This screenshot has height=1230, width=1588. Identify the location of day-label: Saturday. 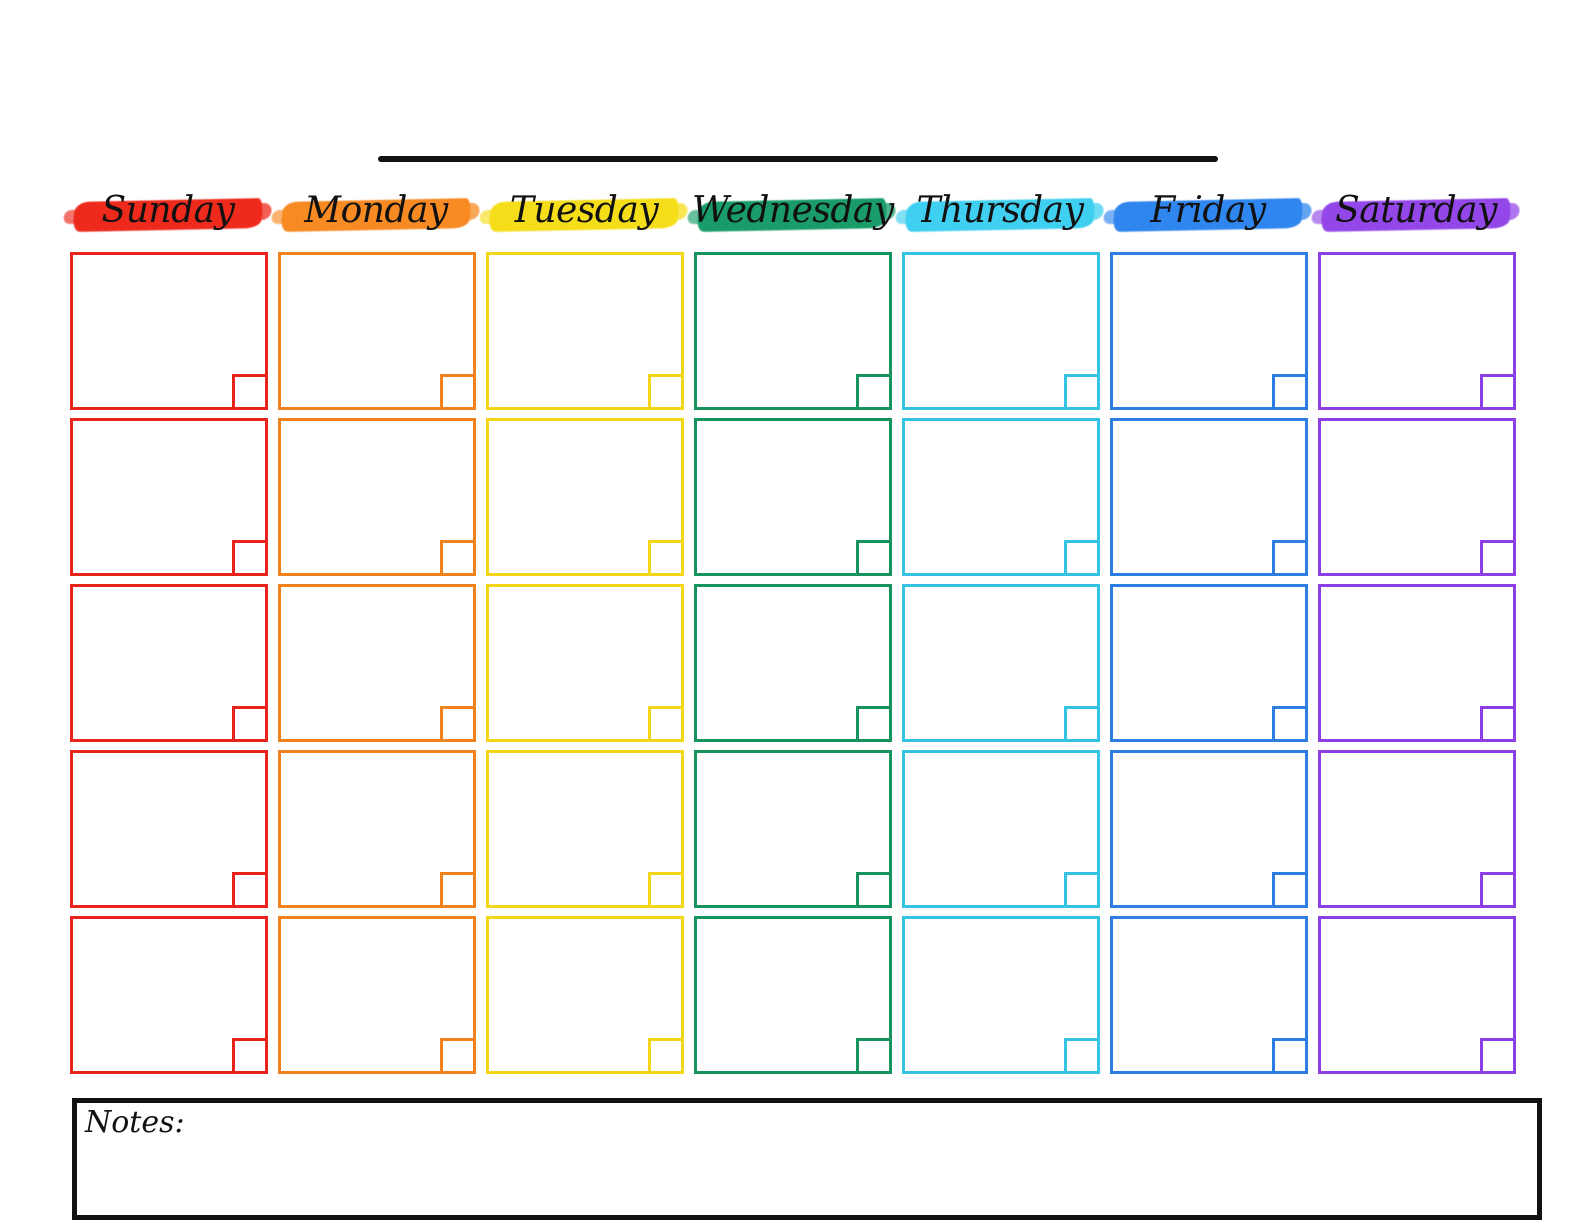
(1416, 210).